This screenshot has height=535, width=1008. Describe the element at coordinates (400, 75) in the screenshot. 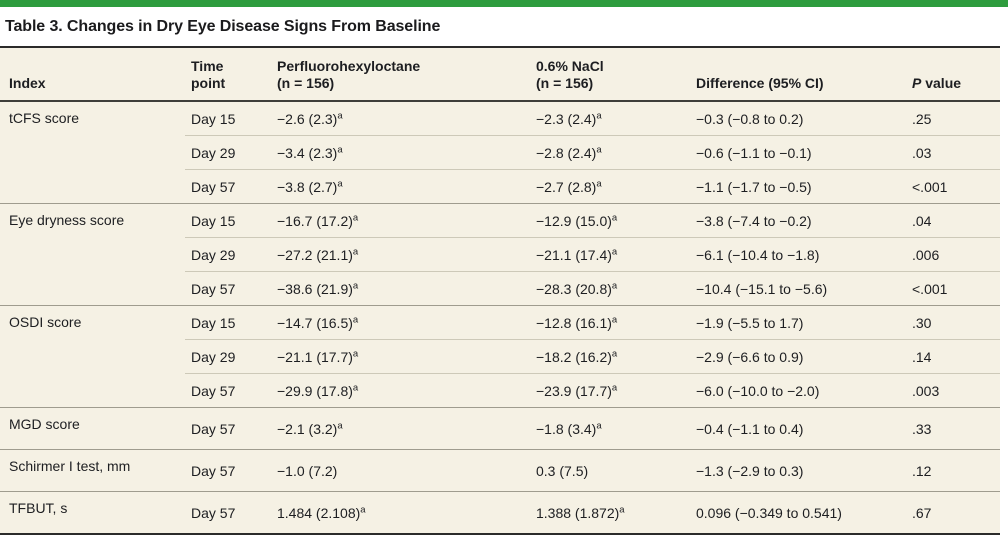

I see `column-header-perfluorohexyloctane: Perfluorohexyloctane (n = 156)` at that location.